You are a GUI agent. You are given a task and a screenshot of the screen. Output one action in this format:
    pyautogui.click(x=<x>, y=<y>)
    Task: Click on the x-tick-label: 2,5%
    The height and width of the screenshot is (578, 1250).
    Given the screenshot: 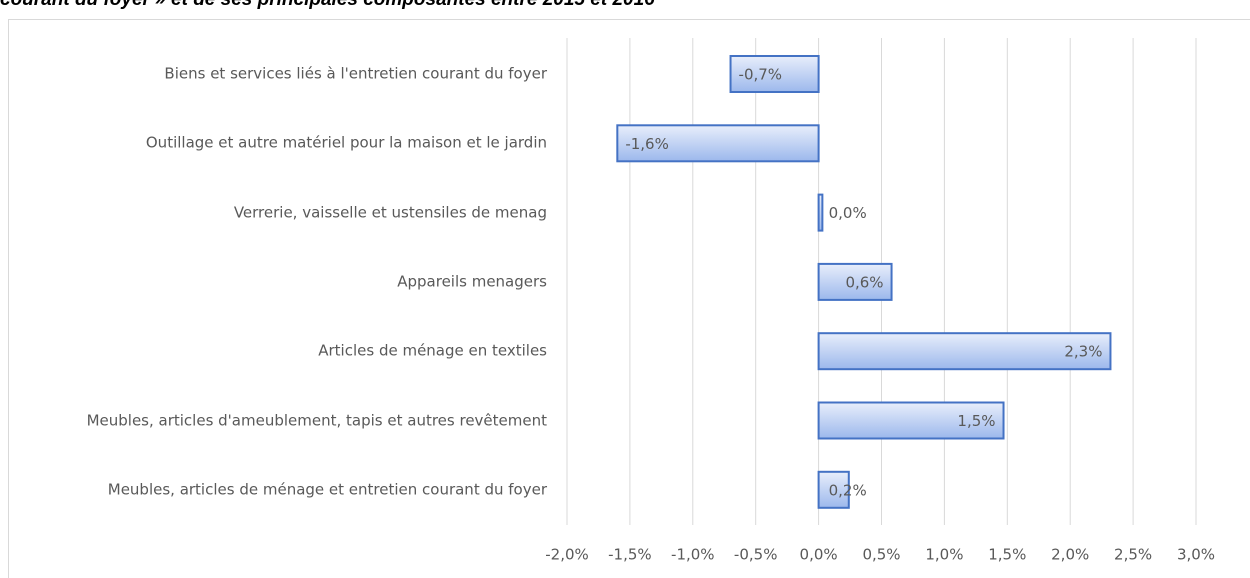 What is the action you would take?
    pyautogui.click(x=1133, y=555)
    